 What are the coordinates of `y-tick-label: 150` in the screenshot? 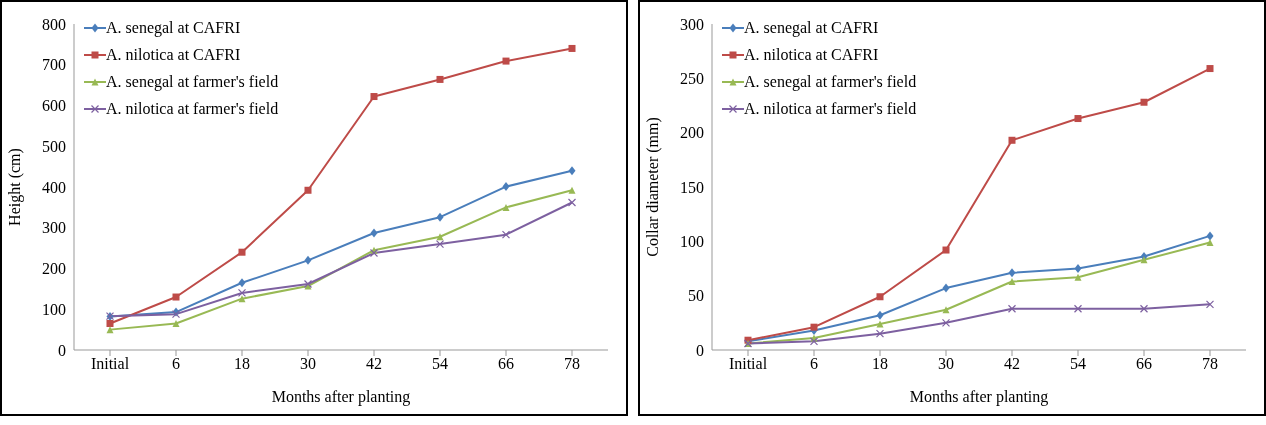 It's located at (692, 187).